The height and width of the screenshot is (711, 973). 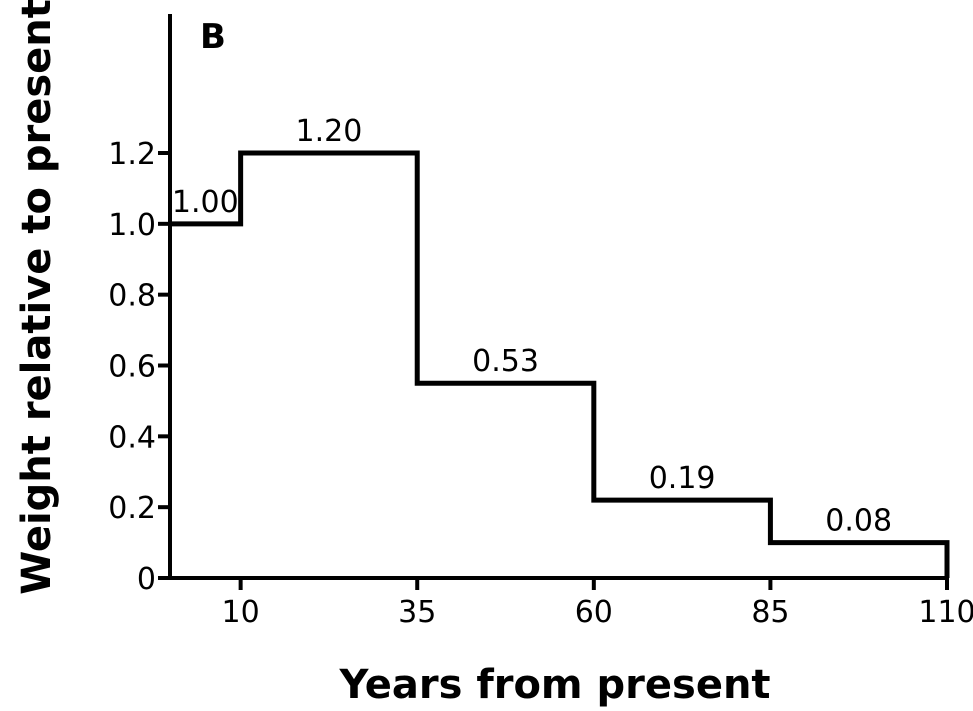 I want to click on data-label: 1.00, so click(x=205, y=202).